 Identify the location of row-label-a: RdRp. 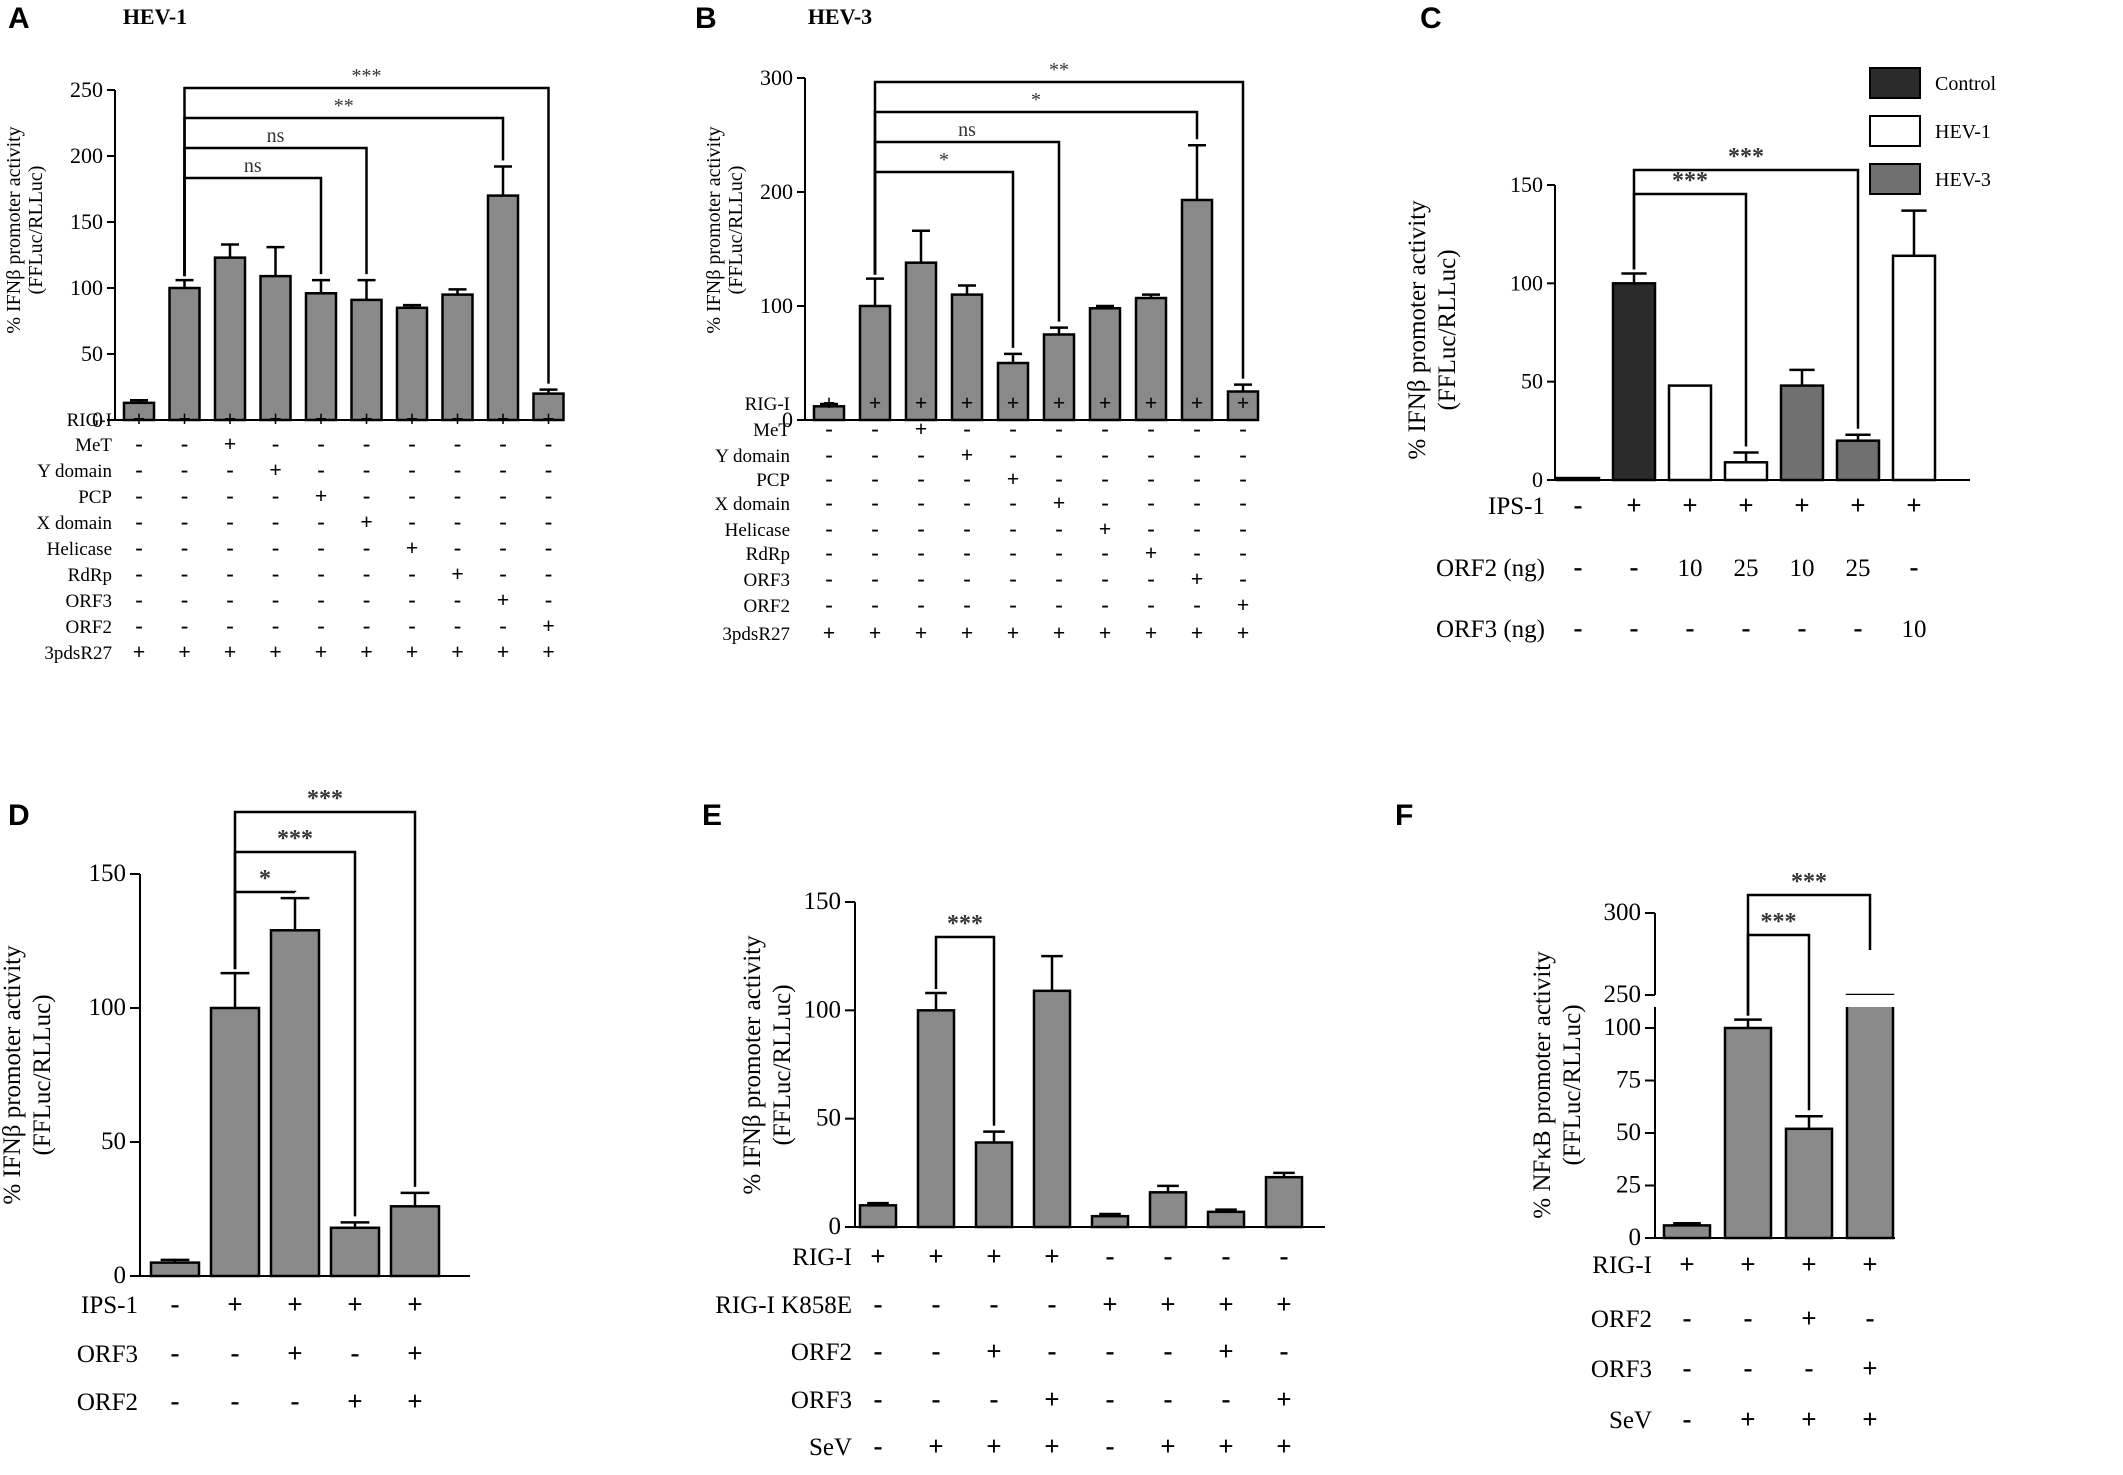
(90, 575).